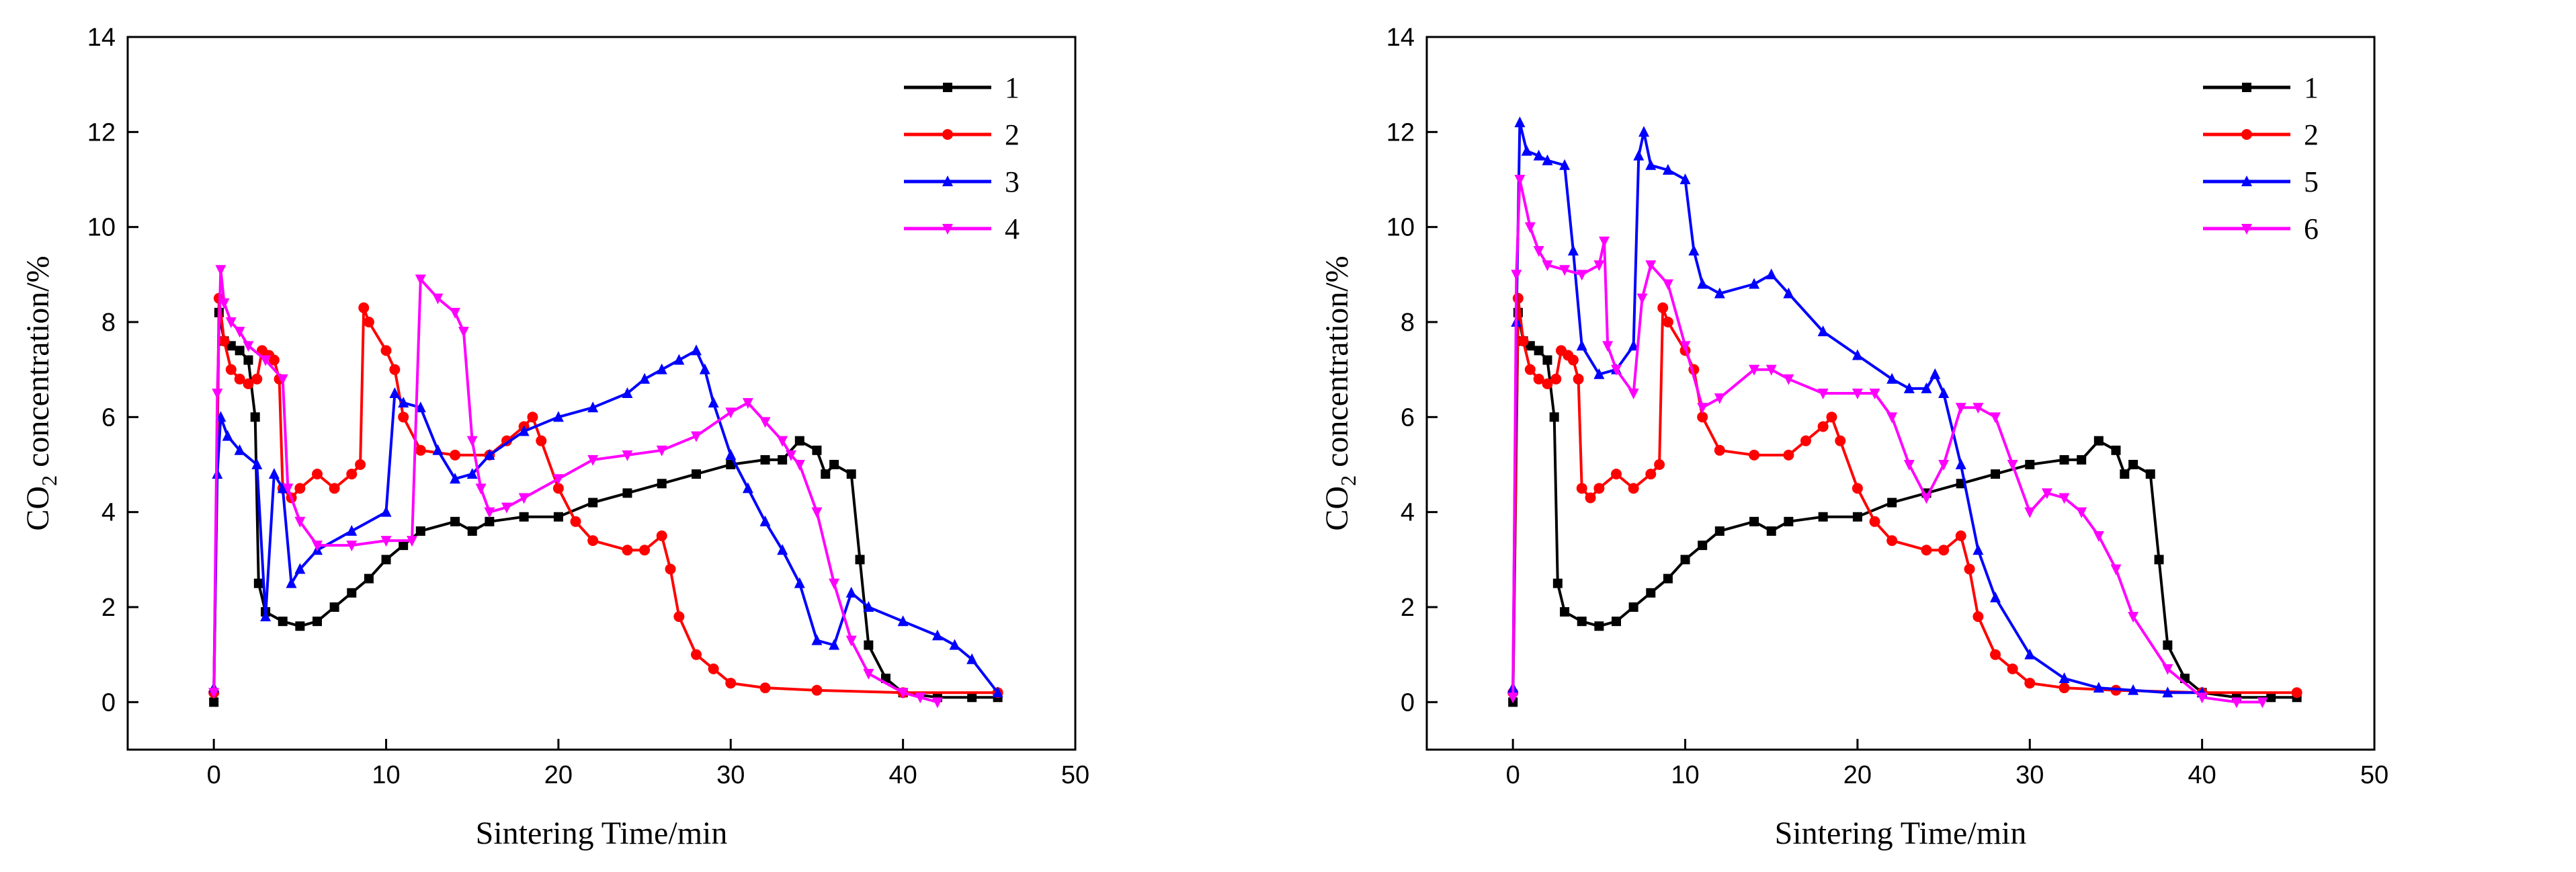 Image resolution: width=2576 pixels, height=872 pixels. What do you see at coordinates (2246, 180) in the screenshot?
I see `legend-marker` at bounding box center [2246, 180].